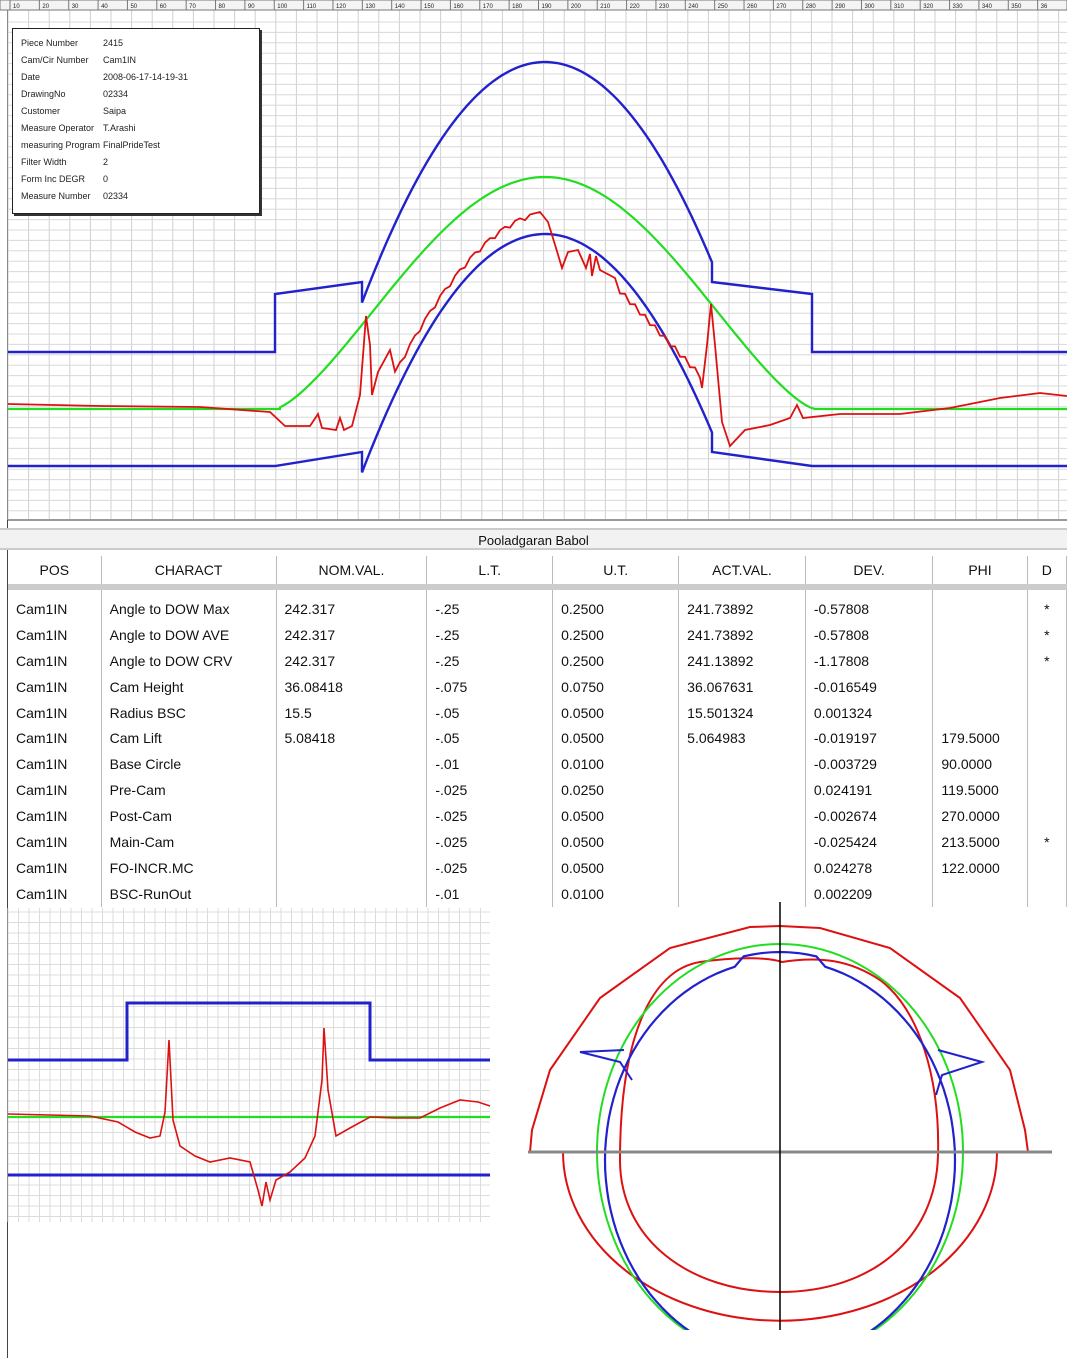 The width and height of the screenshot is (1067, 1358). I want to click on x-tick-label: 36, so click(1044, 7).